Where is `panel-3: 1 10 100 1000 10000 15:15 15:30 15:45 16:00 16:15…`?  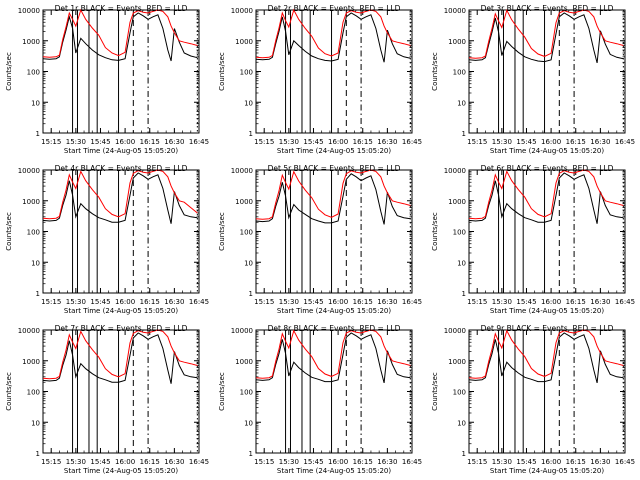
panel-3: 1 10 100 1000 10000 15:15 15:30 15:45 16:00 16:15… is located at coordinates (533, 79).